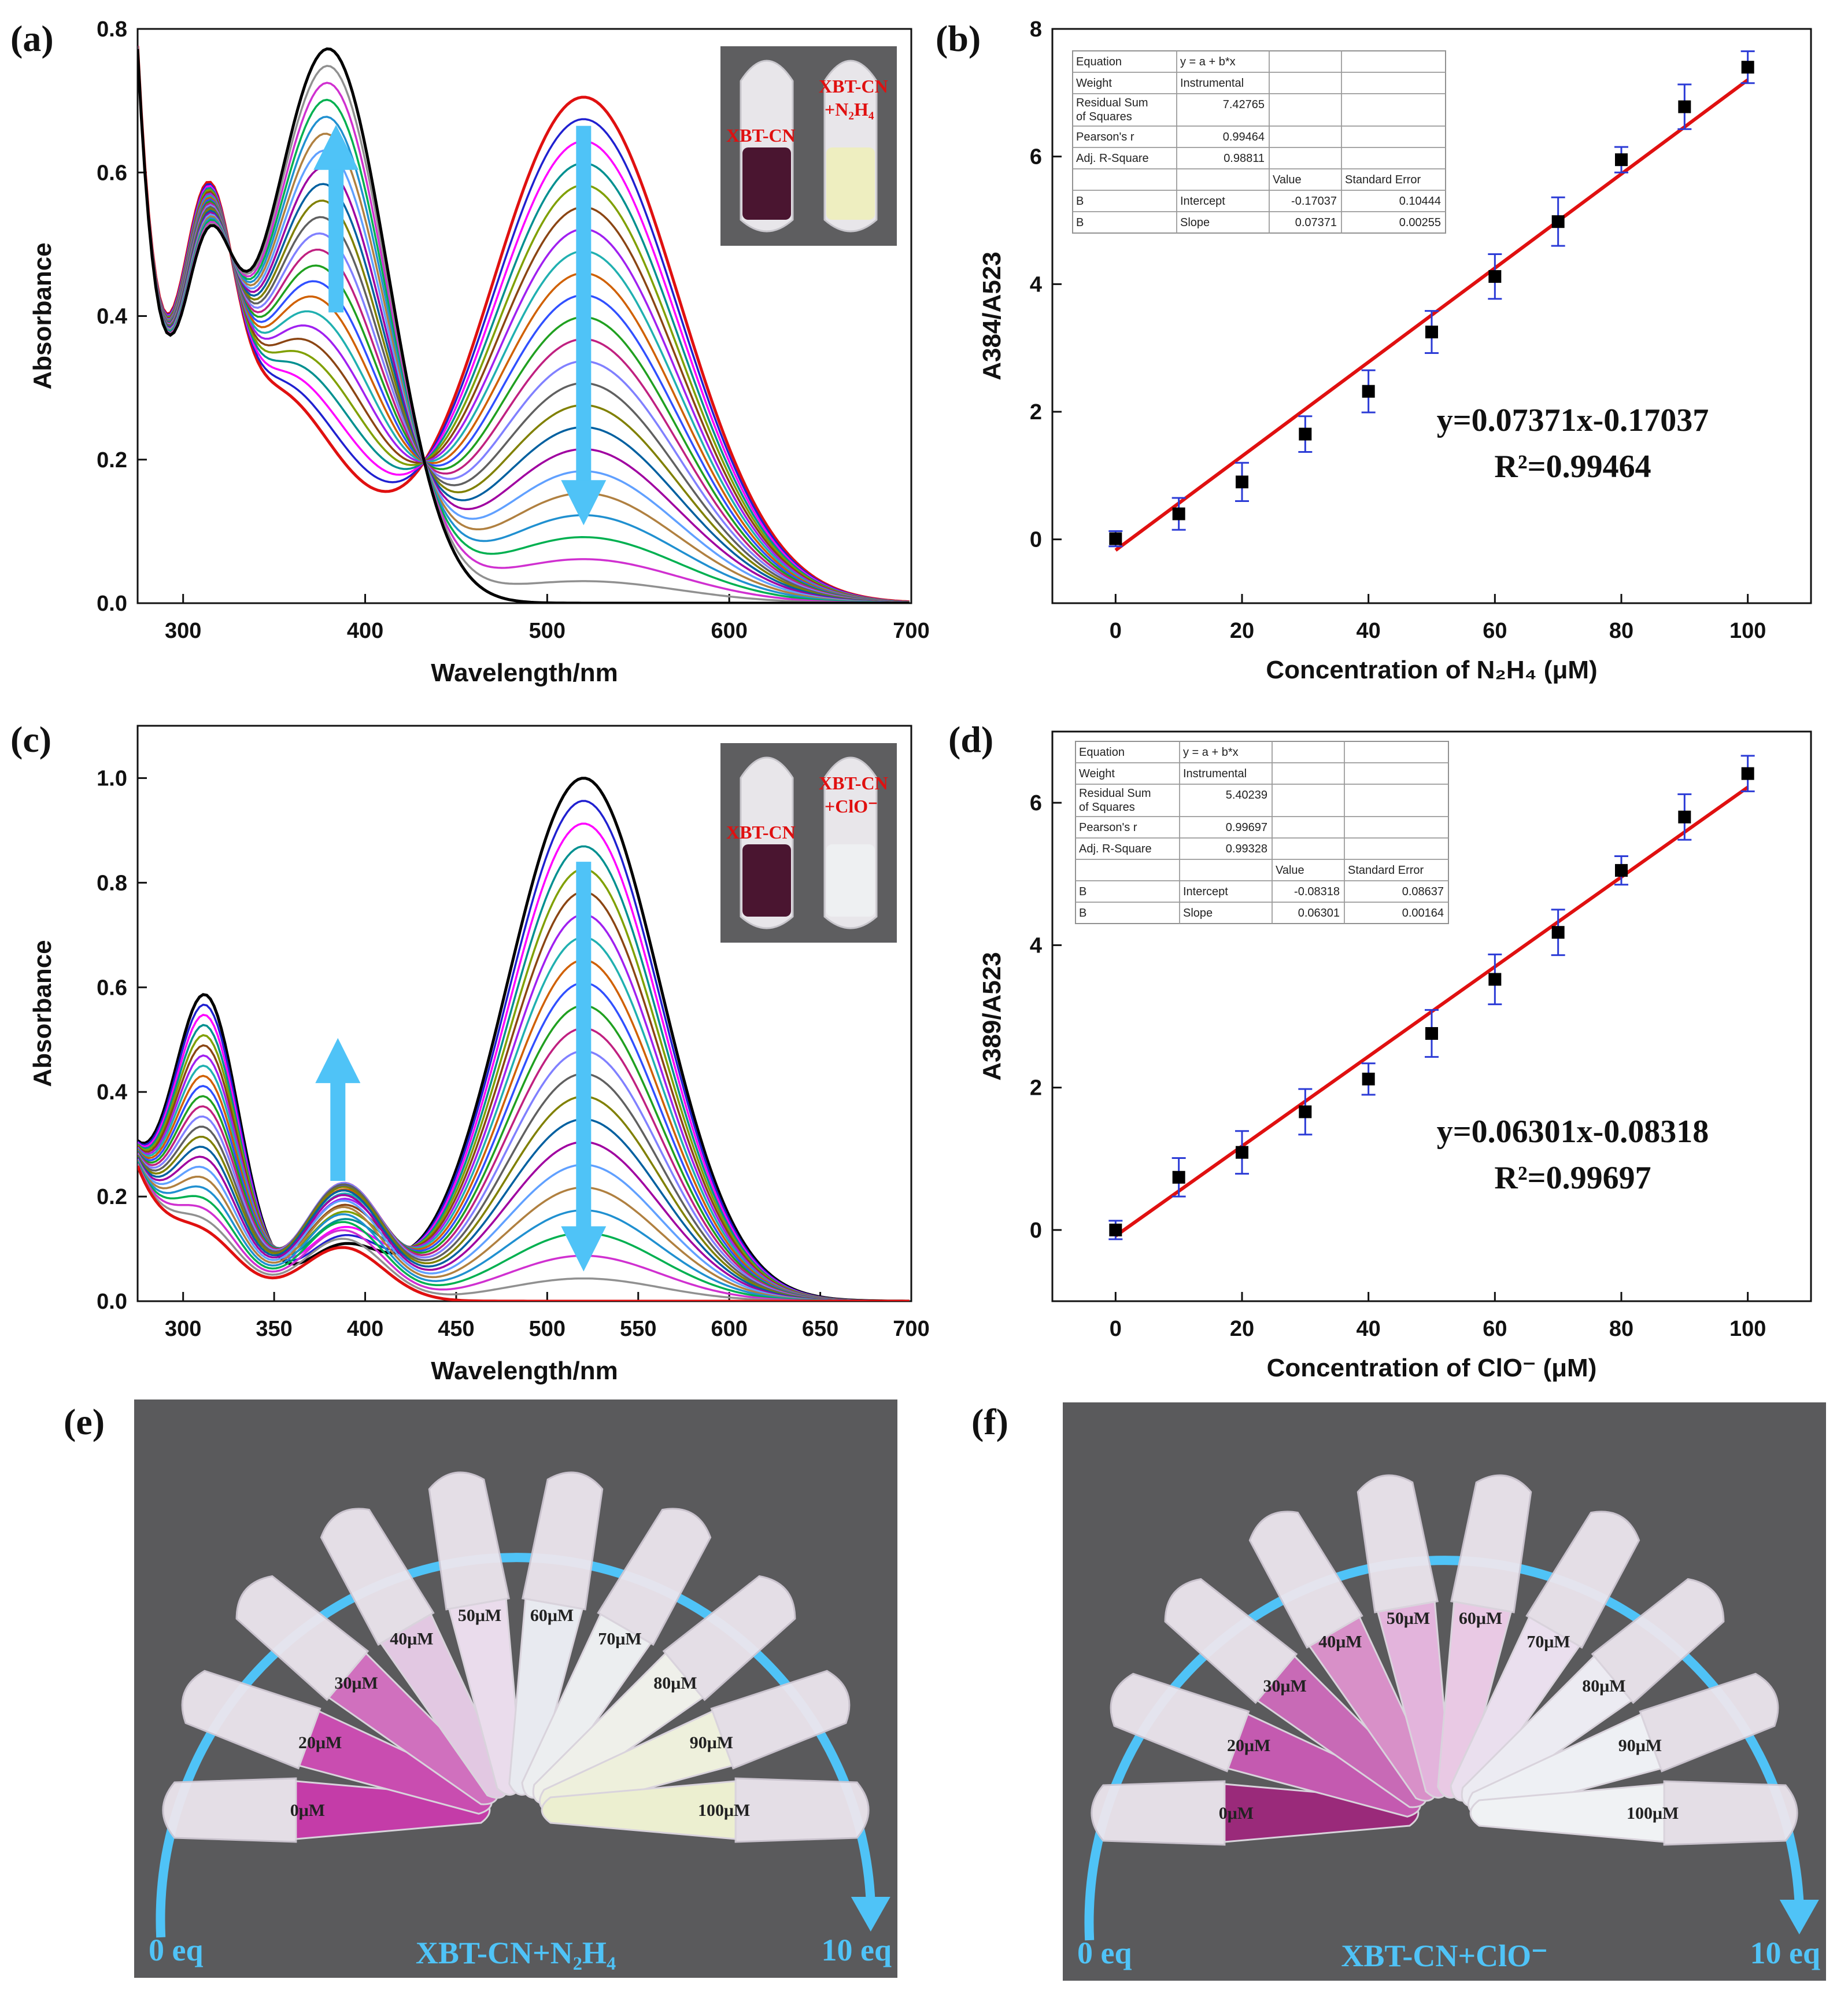 Image resolution: width=1848 pixels, height=1994 pixels. I want to click on y-tick-label: 0.0, so click(112, 604).